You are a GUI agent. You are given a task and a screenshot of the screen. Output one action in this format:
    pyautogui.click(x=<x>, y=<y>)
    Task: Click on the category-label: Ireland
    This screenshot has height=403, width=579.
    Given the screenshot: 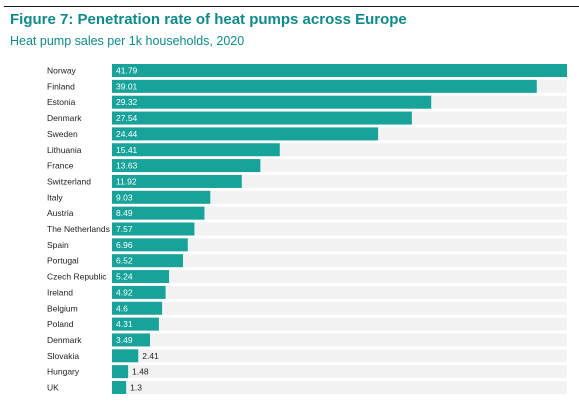 What is the action you would take?
    pyautogui.click(x=60, y=292)
    